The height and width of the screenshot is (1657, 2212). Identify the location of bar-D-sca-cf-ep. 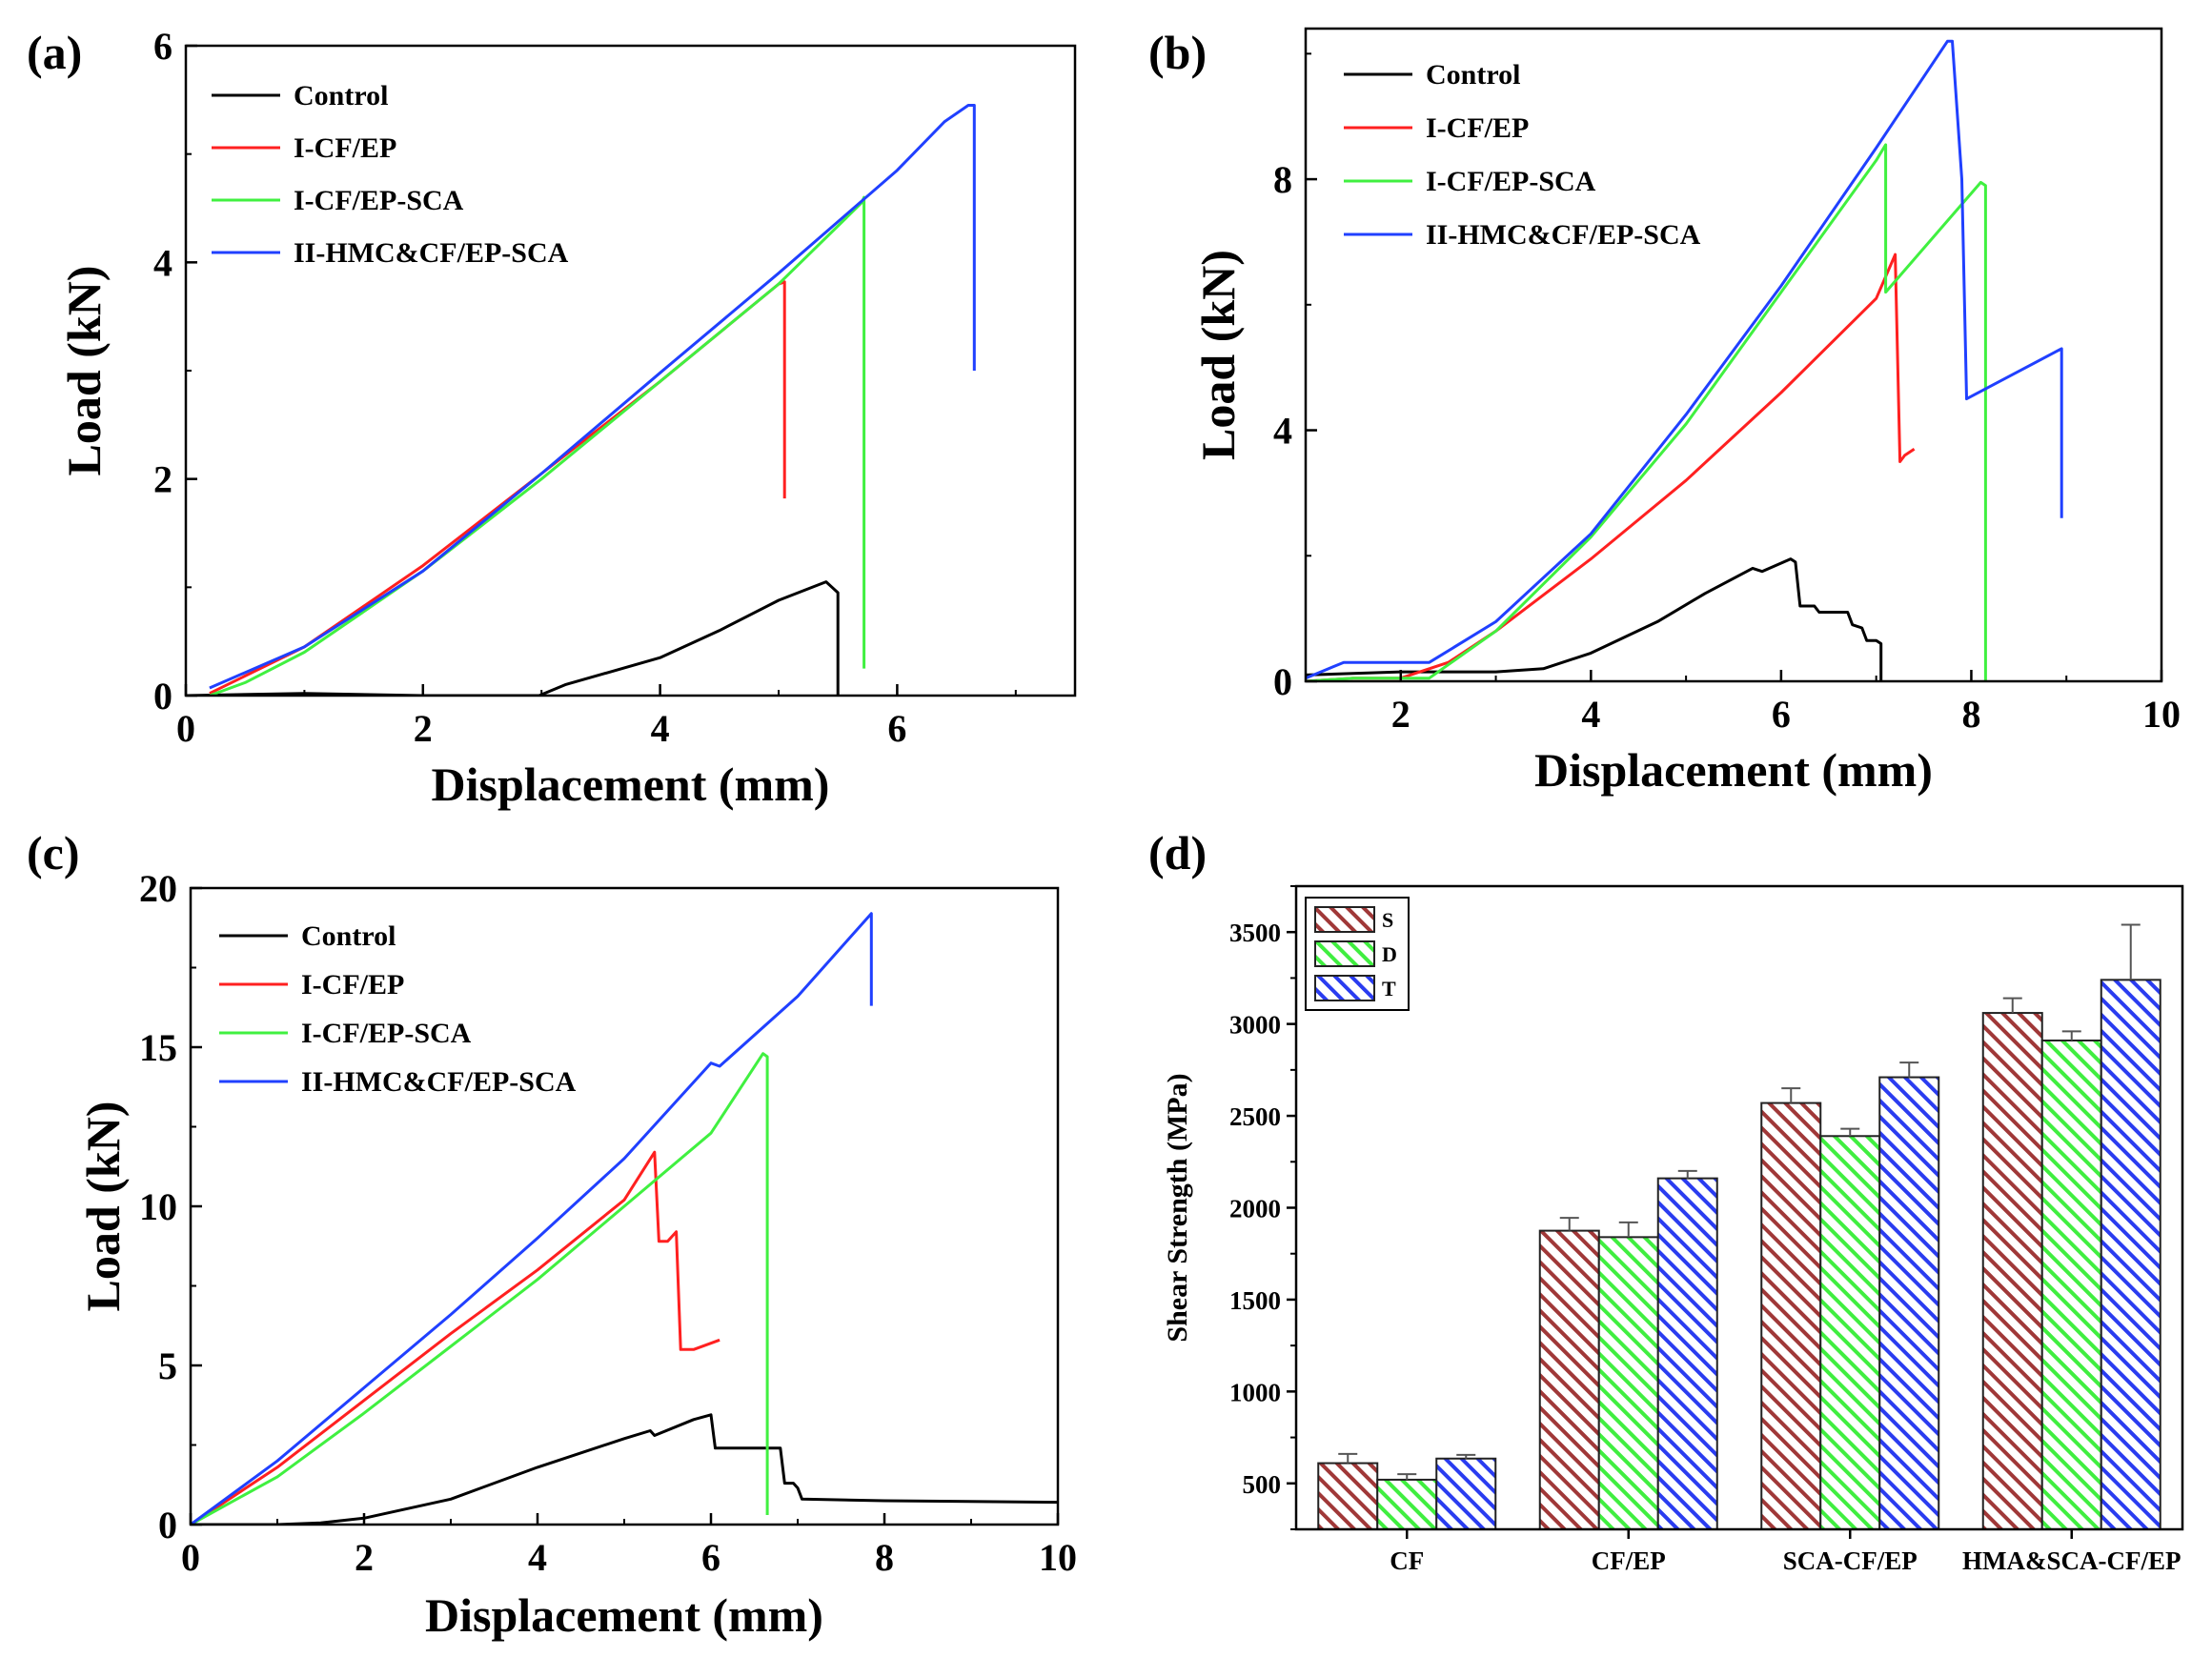
(1850, 1333).